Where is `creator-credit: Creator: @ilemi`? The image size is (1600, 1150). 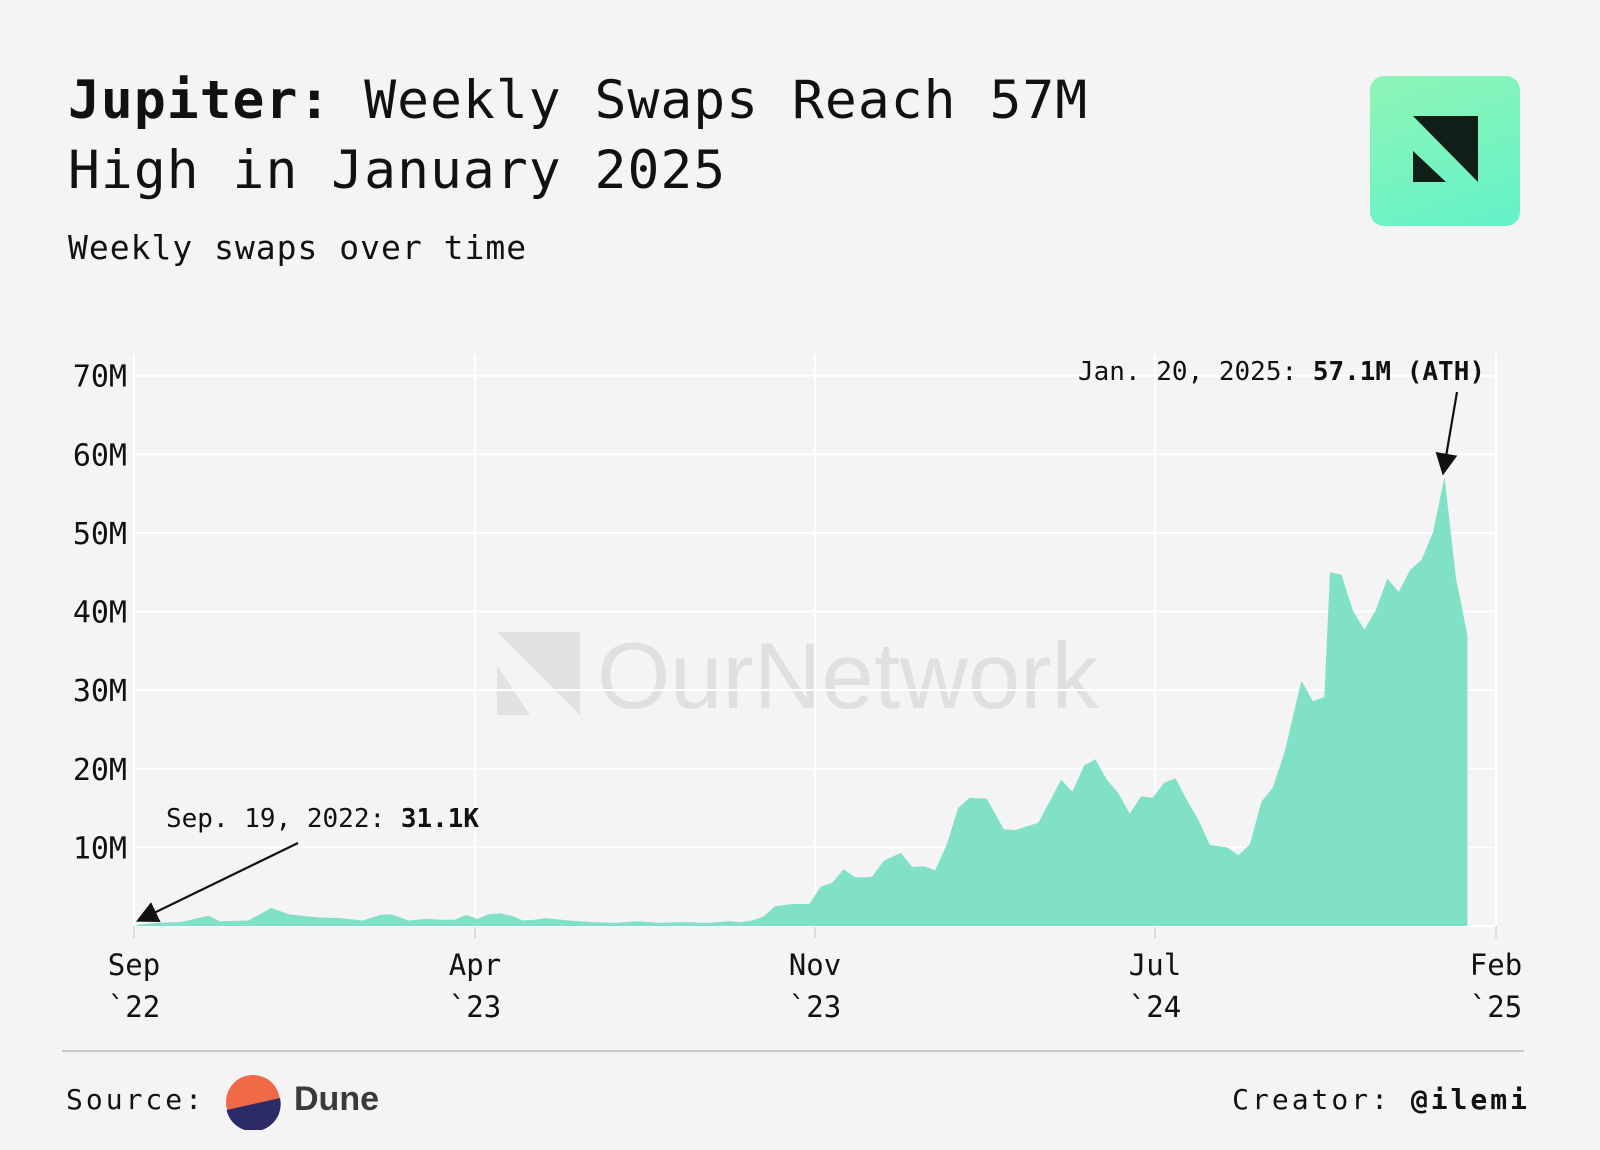
creator-credit: Creator: @ilemi is located at coordinates (1381, 1099).